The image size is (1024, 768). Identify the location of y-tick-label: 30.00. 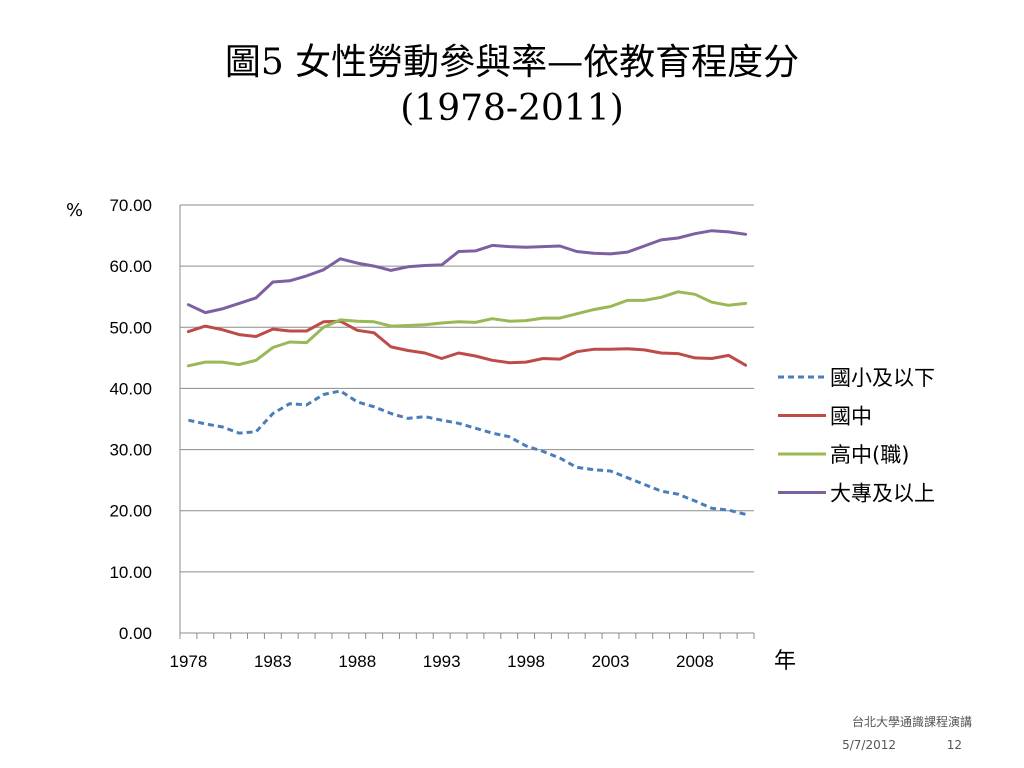
(130, 450).